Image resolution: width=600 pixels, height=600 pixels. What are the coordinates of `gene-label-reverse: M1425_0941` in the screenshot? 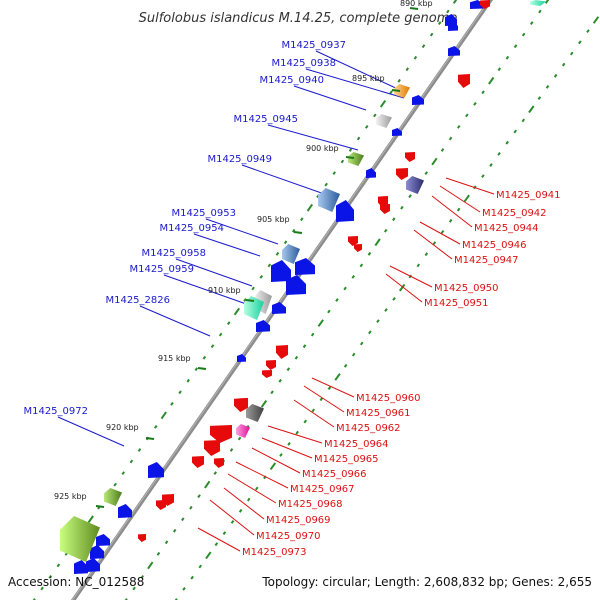 It's located at (528, 195).